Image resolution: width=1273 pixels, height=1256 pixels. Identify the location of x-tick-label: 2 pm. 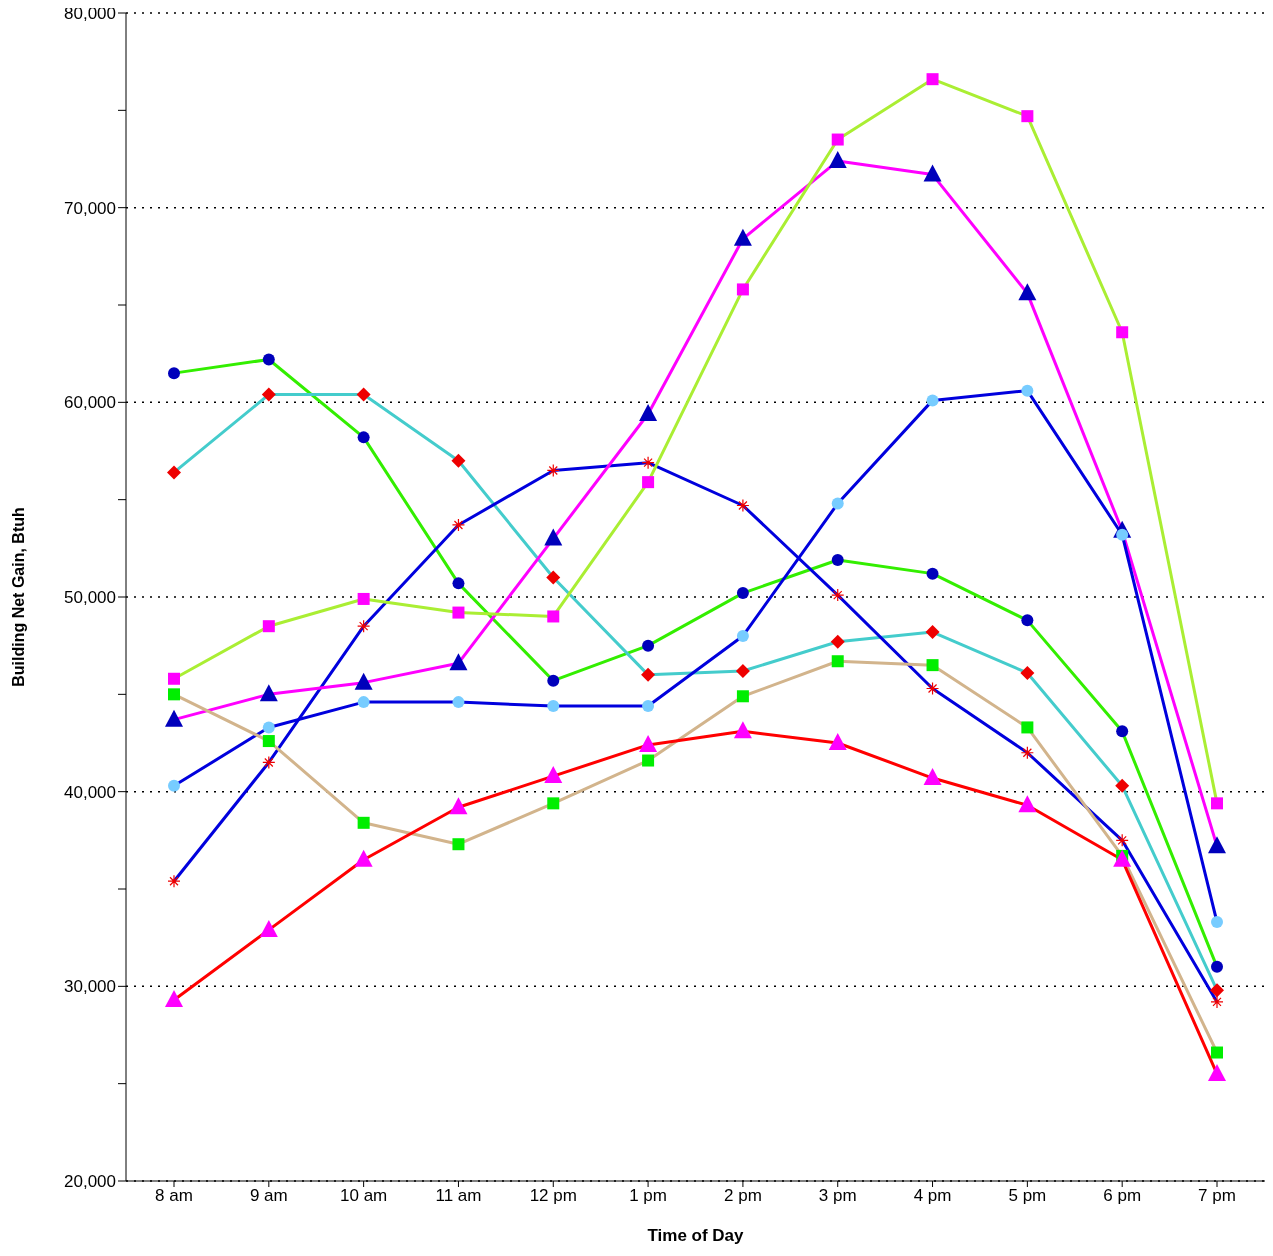
(743, 1196).